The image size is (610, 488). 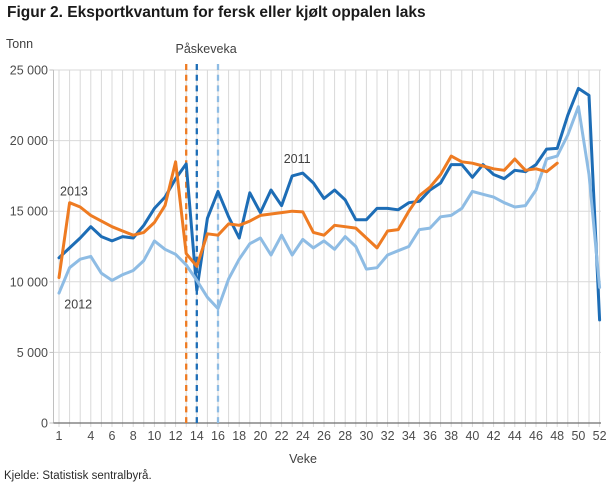 I want to click on x-tick-label: 12, so click(x=176, y=436).